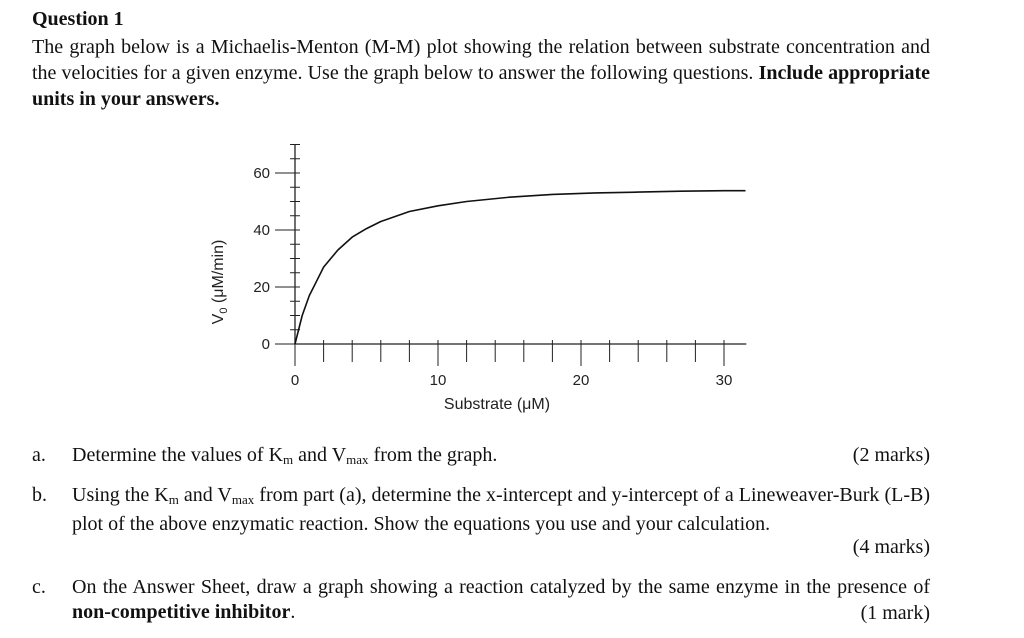 The image size is (1024, 638). Describe the element at coordinates (78, 19) in the screenshot. I see `question-title: Question 1` at that location.